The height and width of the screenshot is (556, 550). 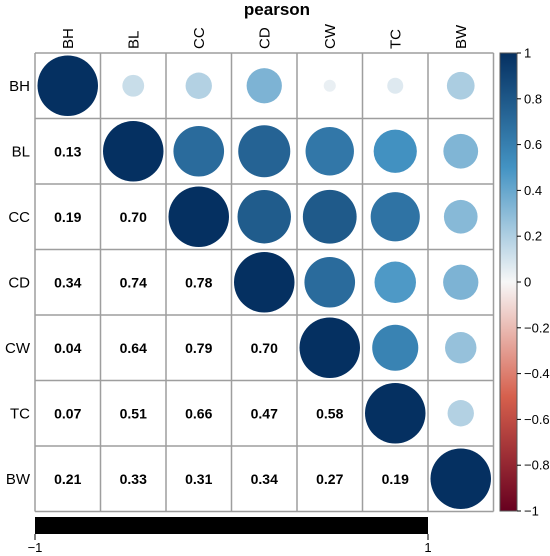 I want to click on colorbar-tick-label: 0, so click(x=527, y=282).